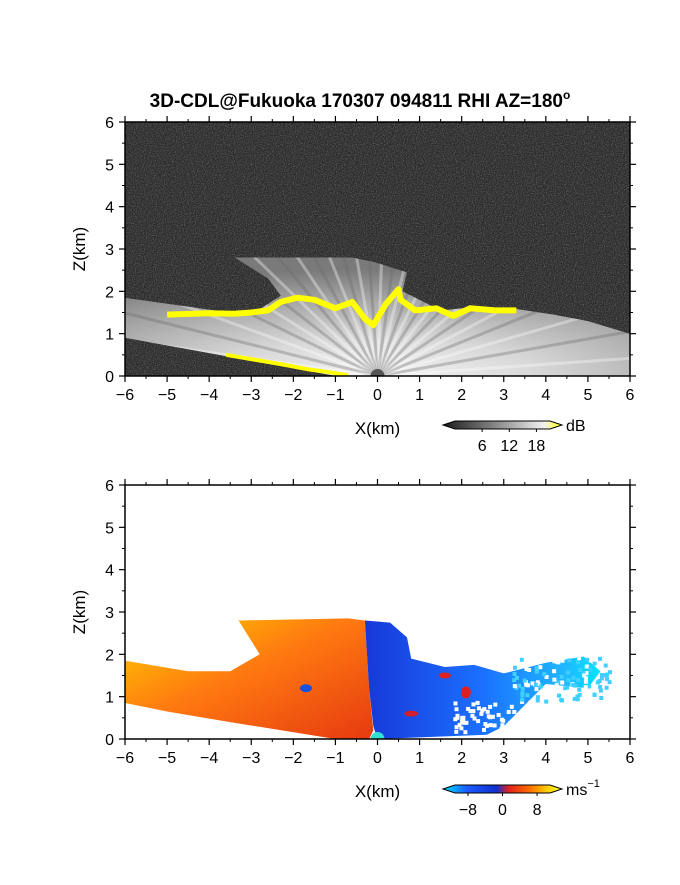  Describe the element at coordinates (109, 335) in the screenshot. I see `y-tick-label: 1` at that location.